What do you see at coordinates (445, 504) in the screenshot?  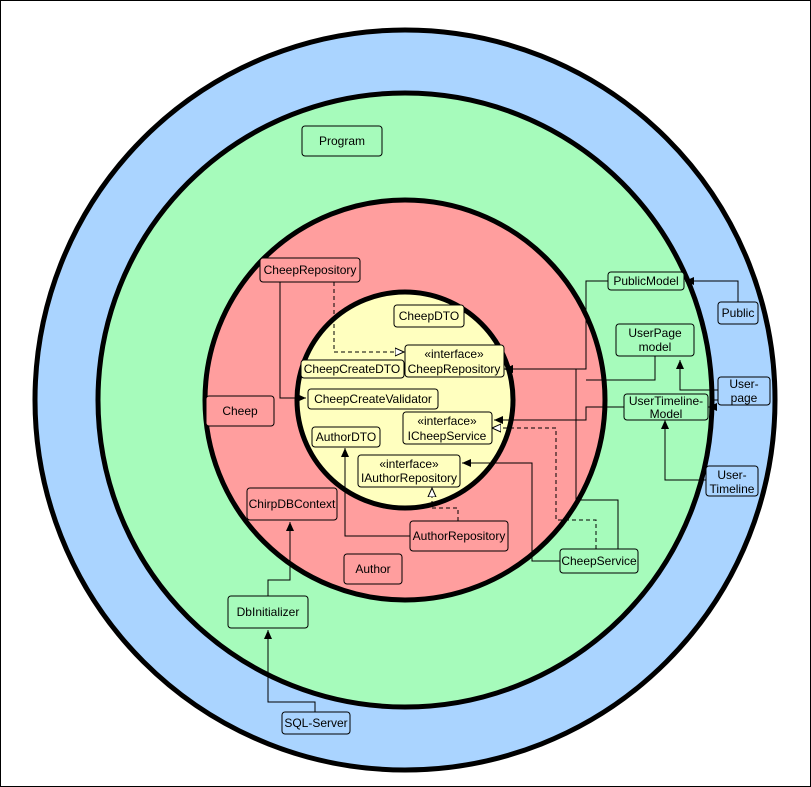 I see `connector-authorrepository-interface` at bounding box center [445, 504].